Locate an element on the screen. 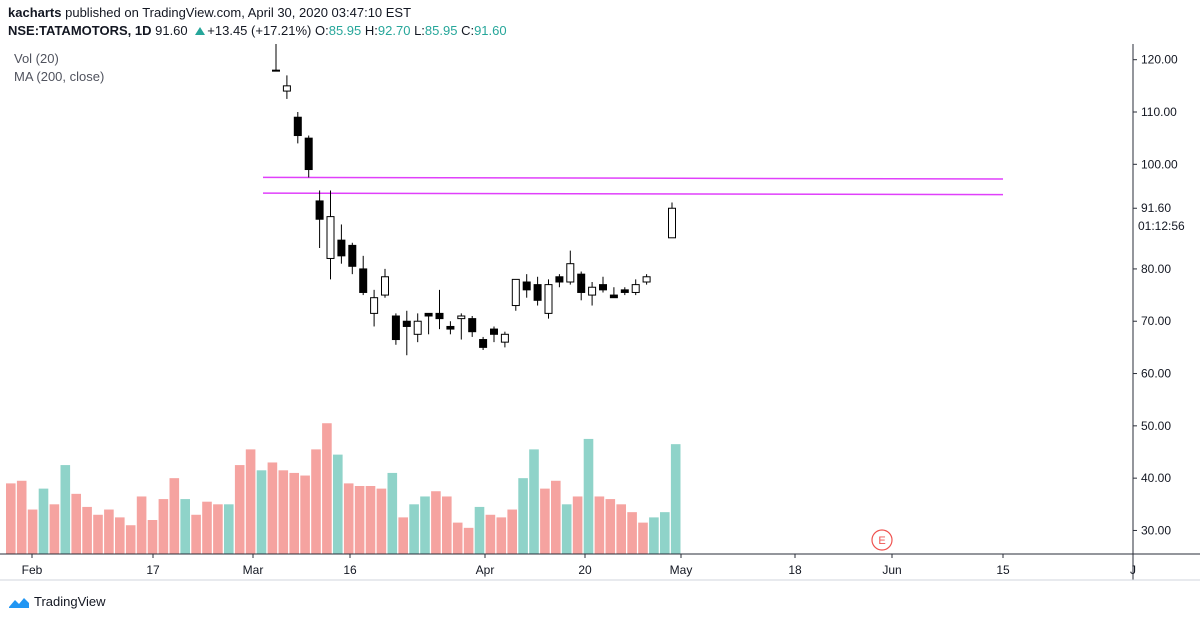  y-tick-label: 60.00 is located at coordinates (1156, 374).